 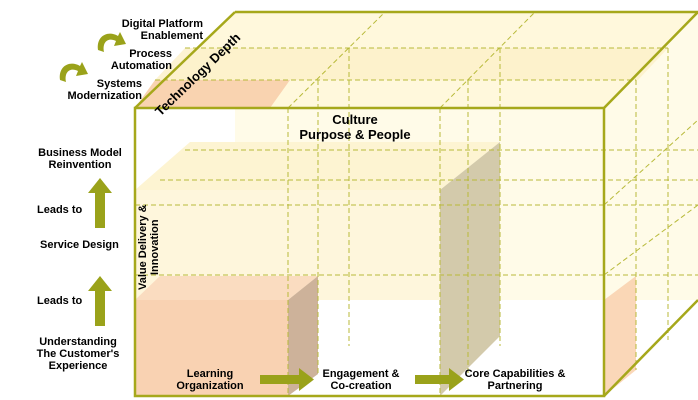 What do you see at coordinates (317, 166) in the screenshot?
I see `inner-cream-top` at bounding box center [317, 166].